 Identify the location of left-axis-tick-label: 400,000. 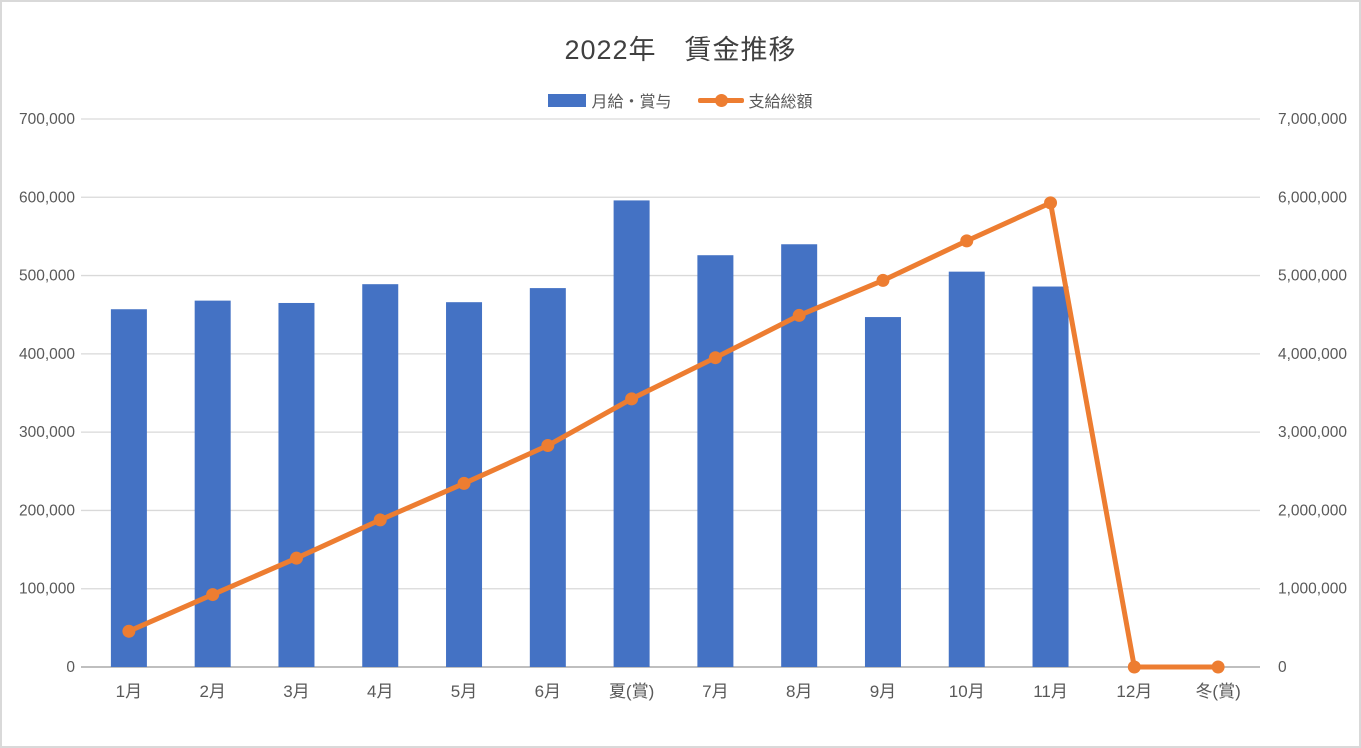
(47, 354).